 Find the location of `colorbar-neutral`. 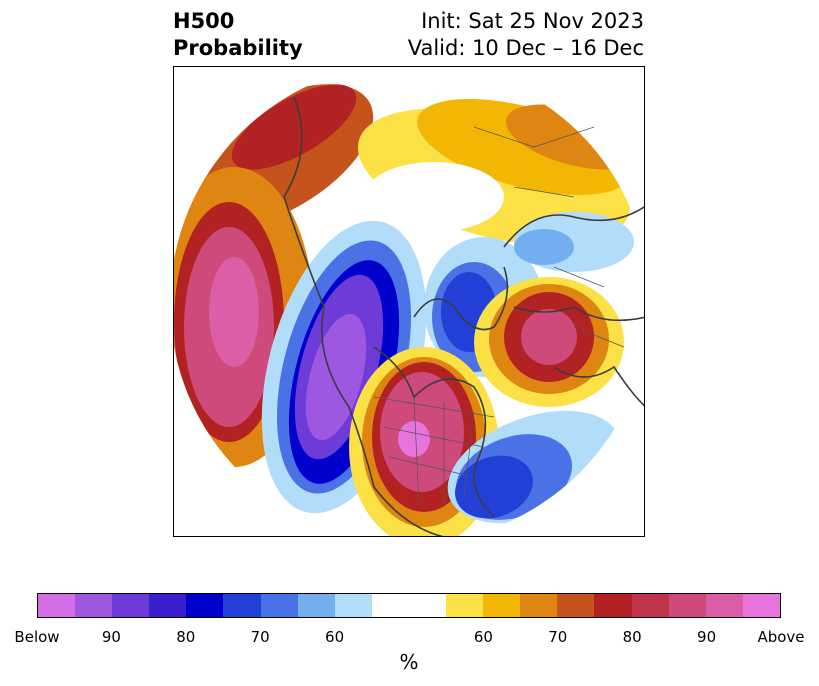

colorbar-neutral is located at coordinates (409, 605).